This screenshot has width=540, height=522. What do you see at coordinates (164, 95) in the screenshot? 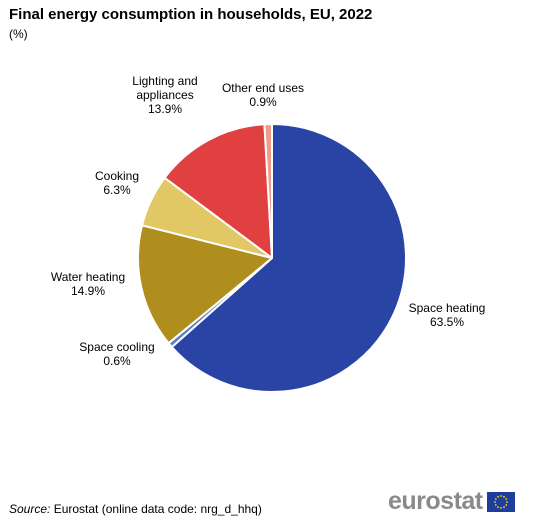
I see `slice-label-lighting-and-appliances: Lighting and appliances 13.9%` at bounding box center [164, 95].